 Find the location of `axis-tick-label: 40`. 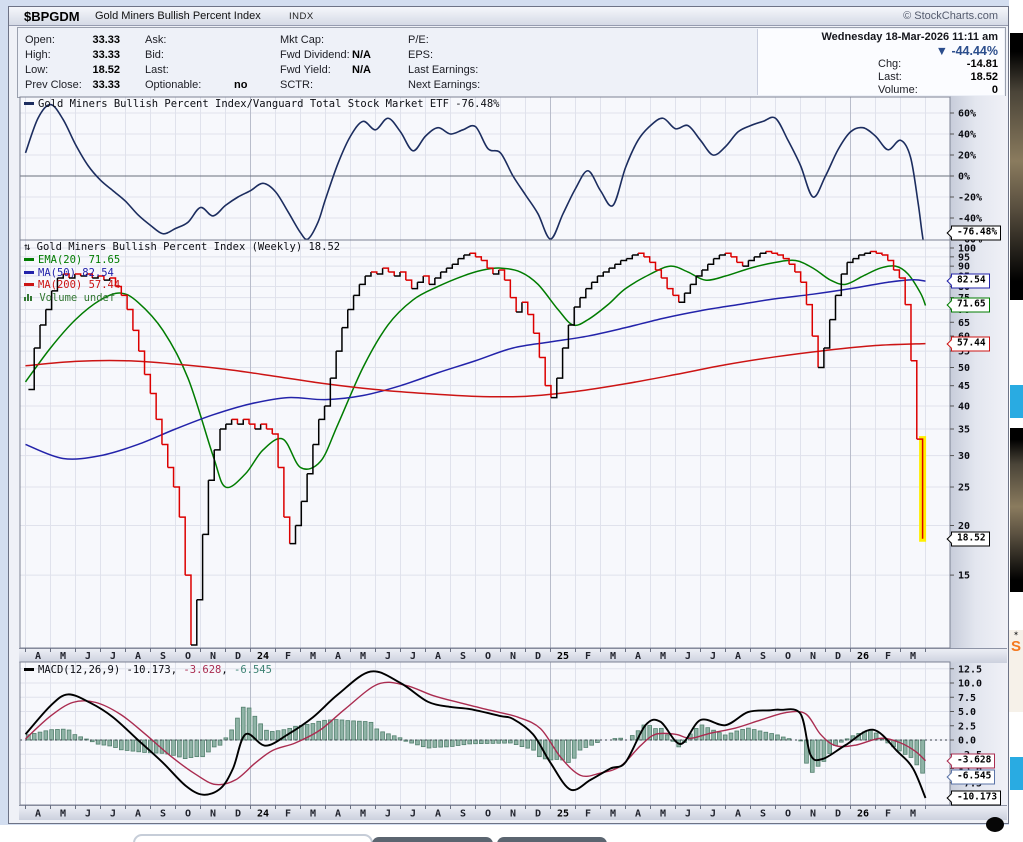

axis-tick-label: 40 is located at coordinates (964, 406).